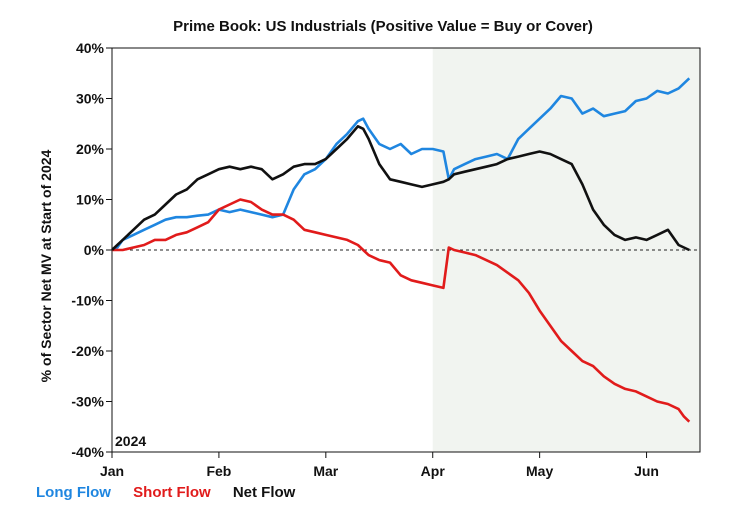 The width and height of the screenshot is (740, 519). I want to click on y-tick-label: -10%, so click(87, 301).